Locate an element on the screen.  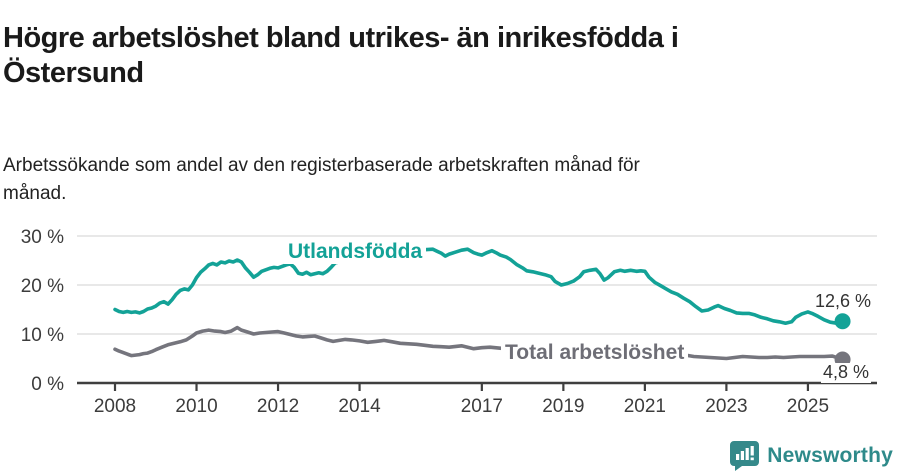
end-value-label-total: 4,8 % is located at coordinates (846, 372).